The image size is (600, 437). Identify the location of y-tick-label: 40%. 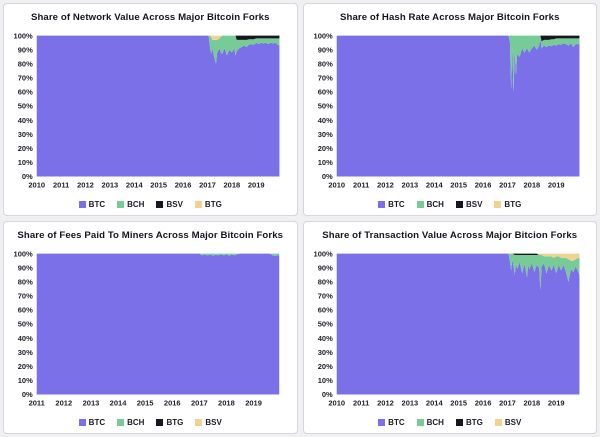
(25, 120).